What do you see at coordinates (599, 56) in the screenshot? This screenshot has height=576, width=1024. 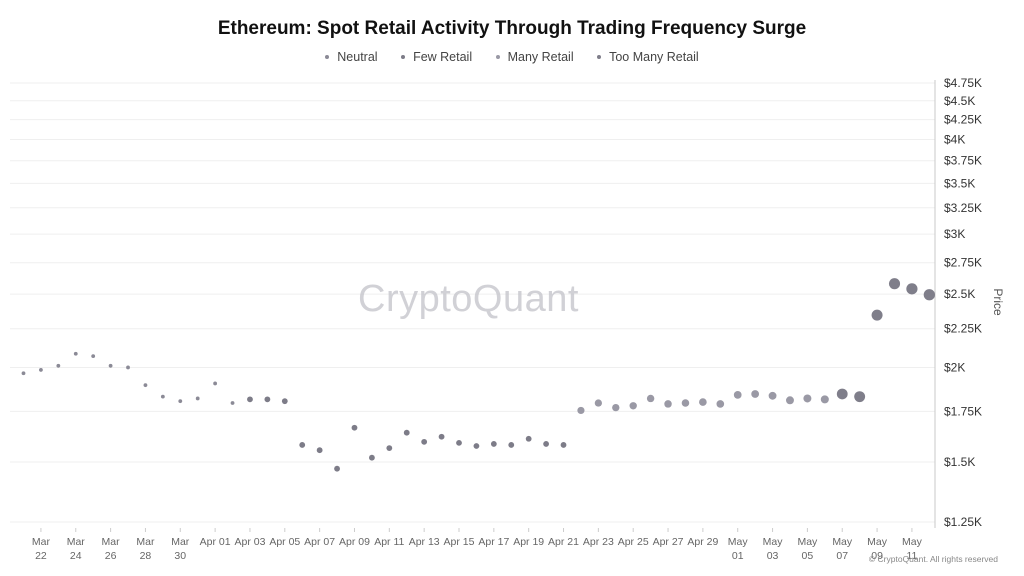 I see `legend-too-many-retail-marker` at bounding box center [599, 56].